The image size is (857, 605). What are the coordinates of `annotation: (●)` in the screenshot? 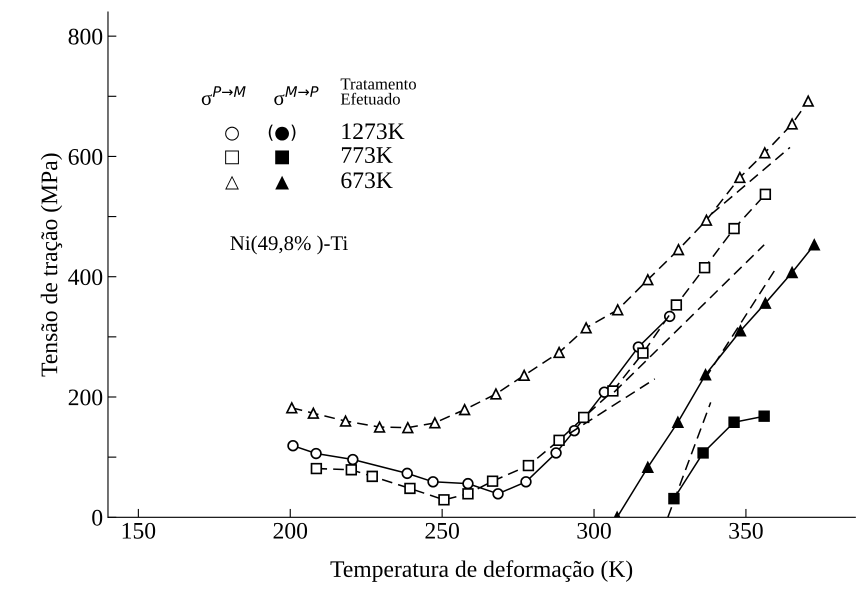 It's located at (282, 132).